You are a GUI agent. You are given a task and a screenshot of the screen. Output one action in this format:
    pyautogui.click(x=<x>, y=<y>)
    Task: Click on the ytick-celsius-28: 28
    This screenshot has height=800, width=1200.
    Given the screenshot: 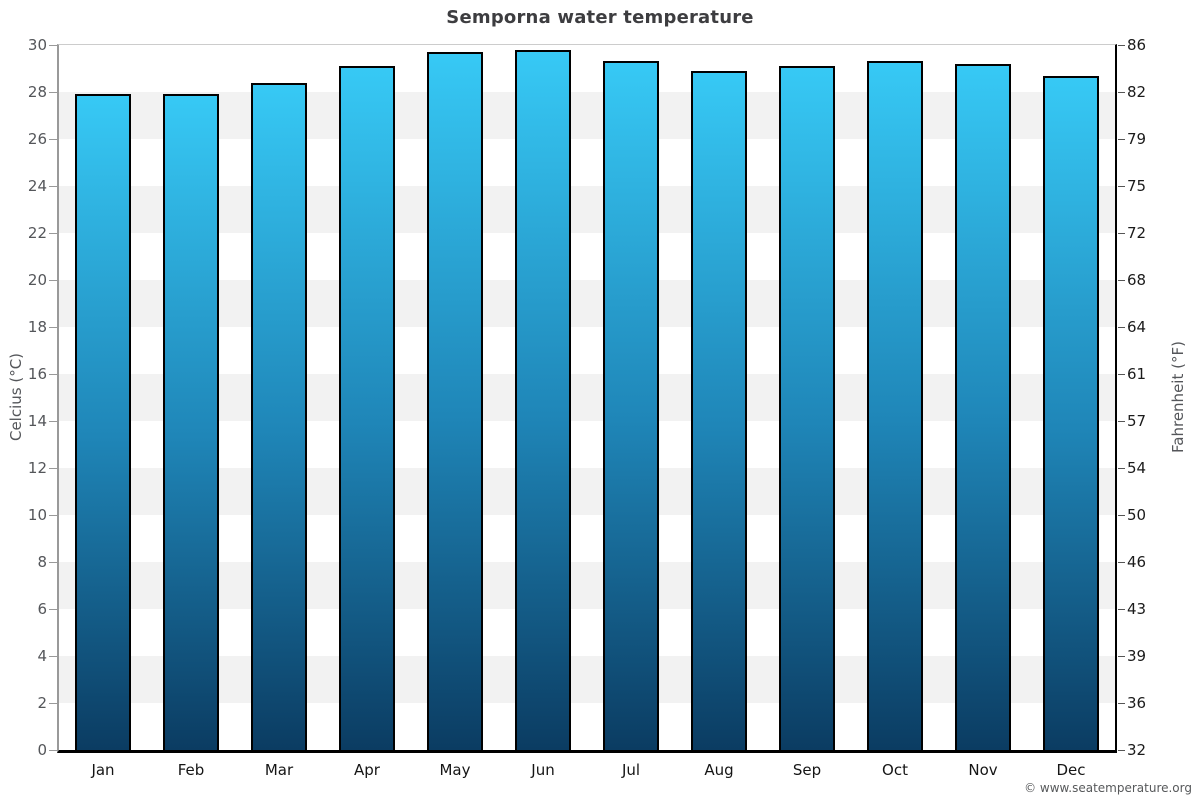 What is the action you would take?
    pyautogui.click(x=37, y=92)
    